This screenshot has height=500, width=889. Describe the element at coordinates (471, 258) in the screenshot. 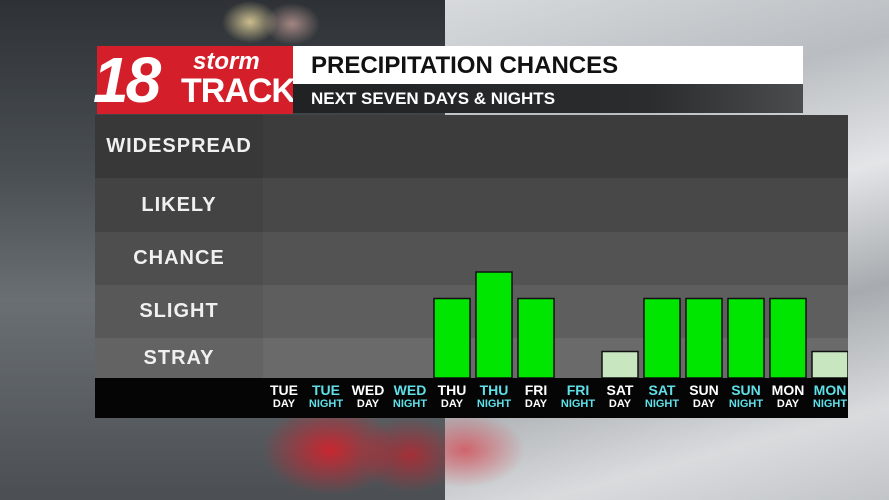

I see `band-chance: CHANCE` at that location.